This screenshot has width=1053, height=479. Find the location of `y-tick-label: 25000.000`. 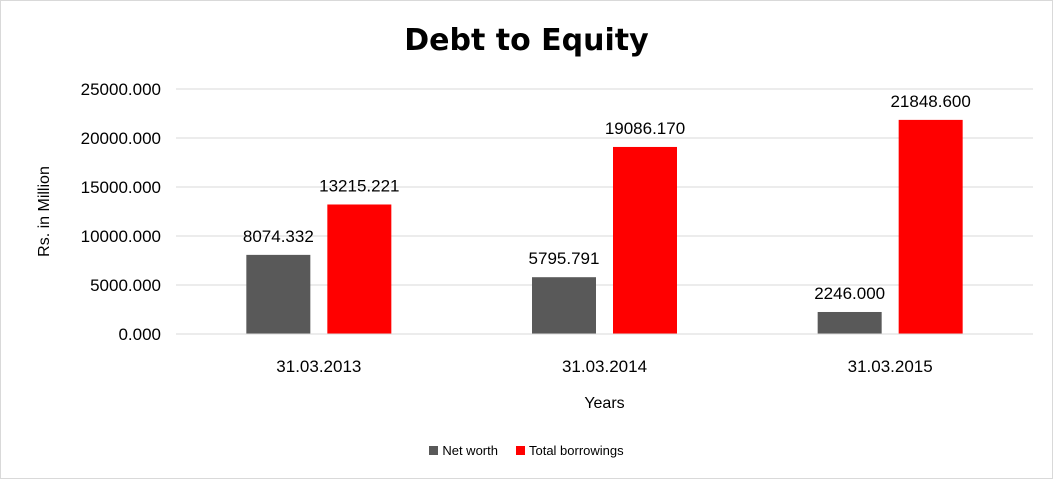

y-tick-label: 25000.000 is located at coordinates (121, 89).